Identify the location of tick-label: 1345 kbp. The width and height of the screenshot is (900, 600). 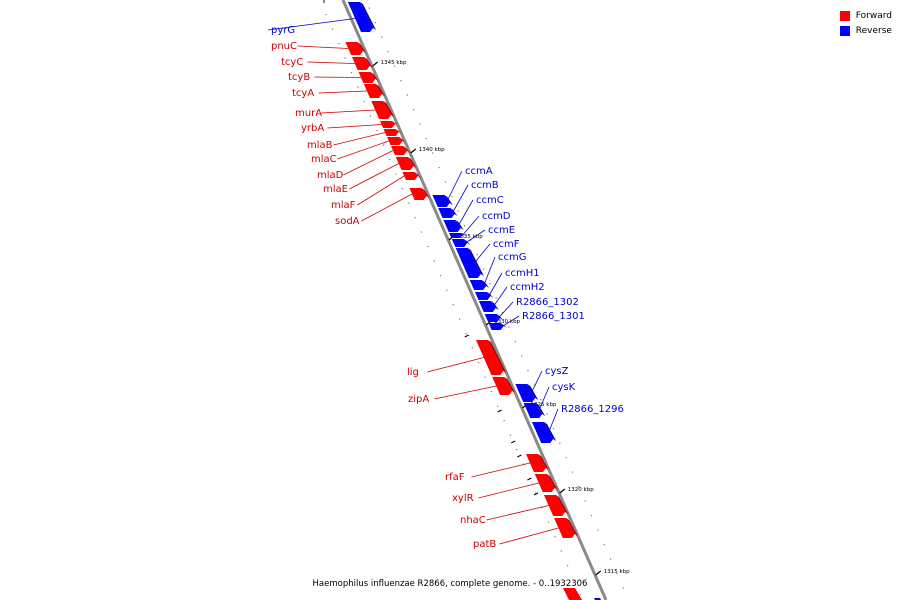
(394, 63).